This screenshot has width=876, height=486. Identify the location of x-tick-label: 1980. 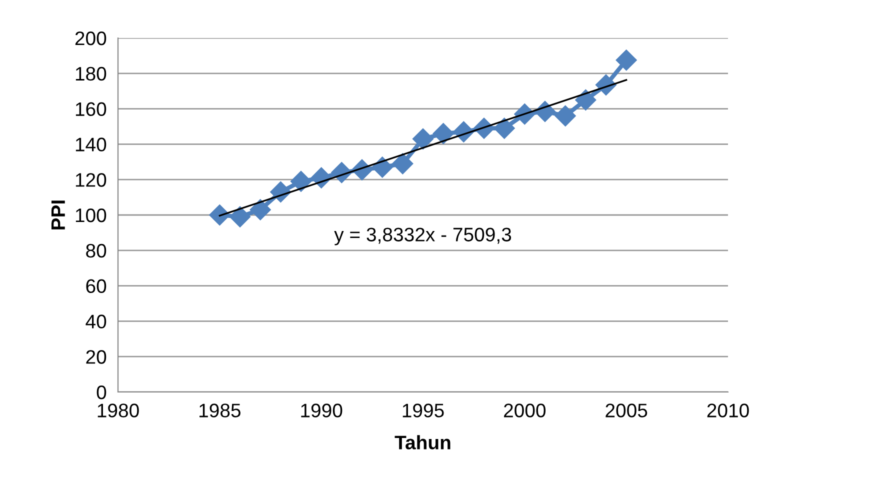
(118, 411).